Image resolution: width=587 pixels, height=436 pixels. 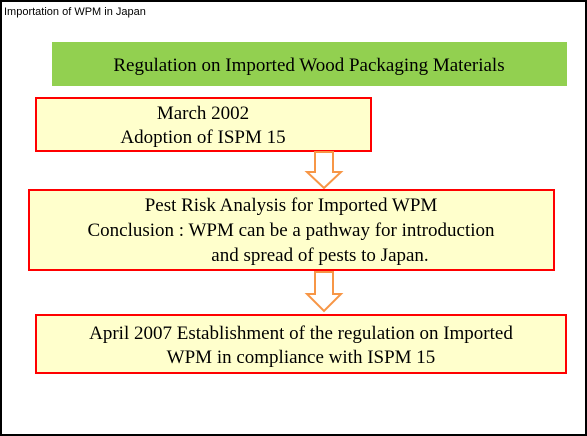 What do you see at coordinates (301, 357) in the screenshot?
I see `step-text: WPM in compliance with ISPM 15` at bounding box center [301, 357].